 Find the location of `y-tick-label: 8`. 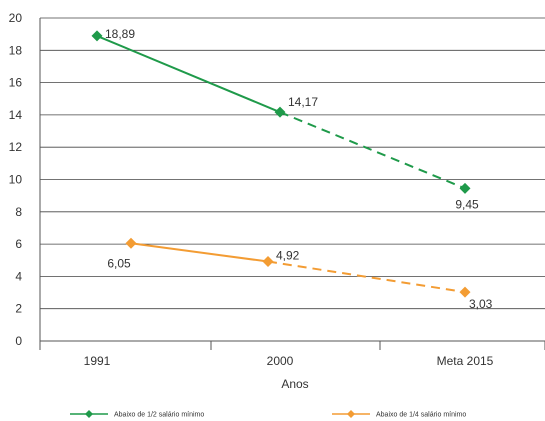

y-tick-label: 8 is located at coordinates (18, 212).